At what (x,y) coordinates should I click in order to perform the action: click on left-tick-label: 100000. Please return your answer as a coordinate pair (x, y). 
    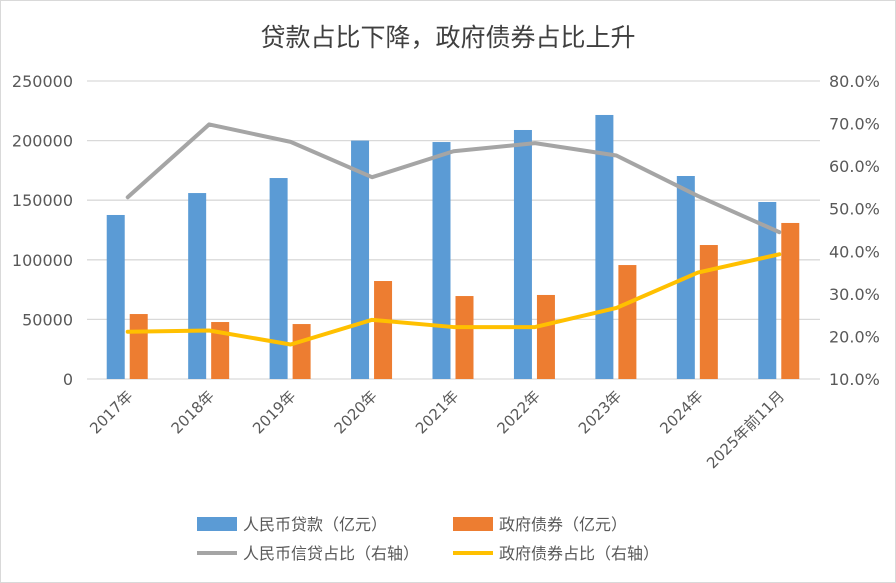
    Looking at the image, I should click on (42, 260).